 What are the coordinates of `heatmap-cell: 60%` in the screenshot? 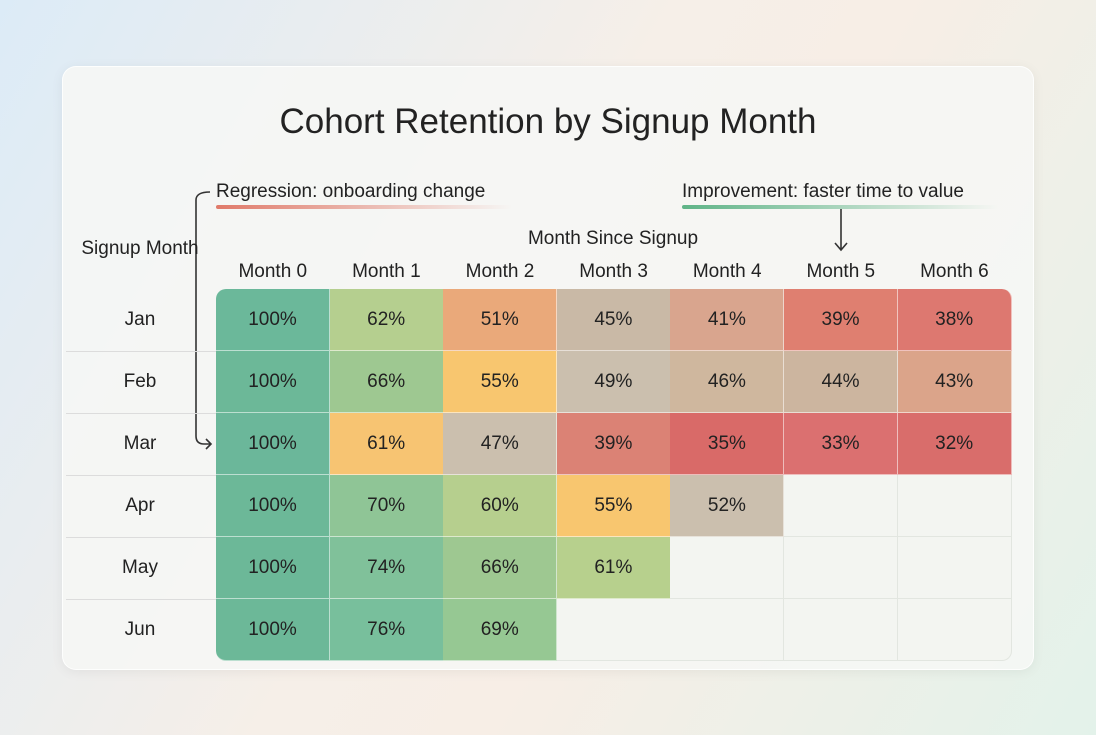 It's located at (500, 506).